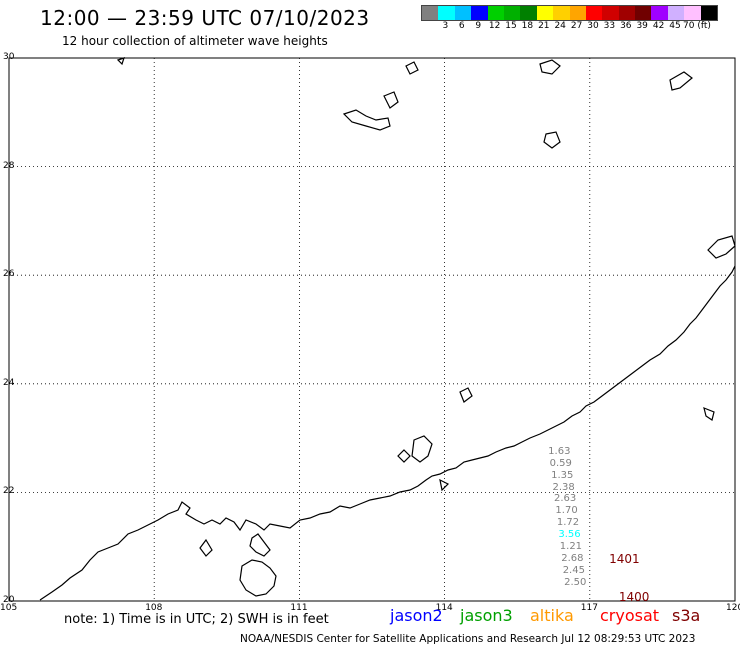 This screenshot has height=650, width=740. What do you see at coordinates (486, 615) in the screenshot?
I see `mission-label: jason3` at bounding box center [486, 615].